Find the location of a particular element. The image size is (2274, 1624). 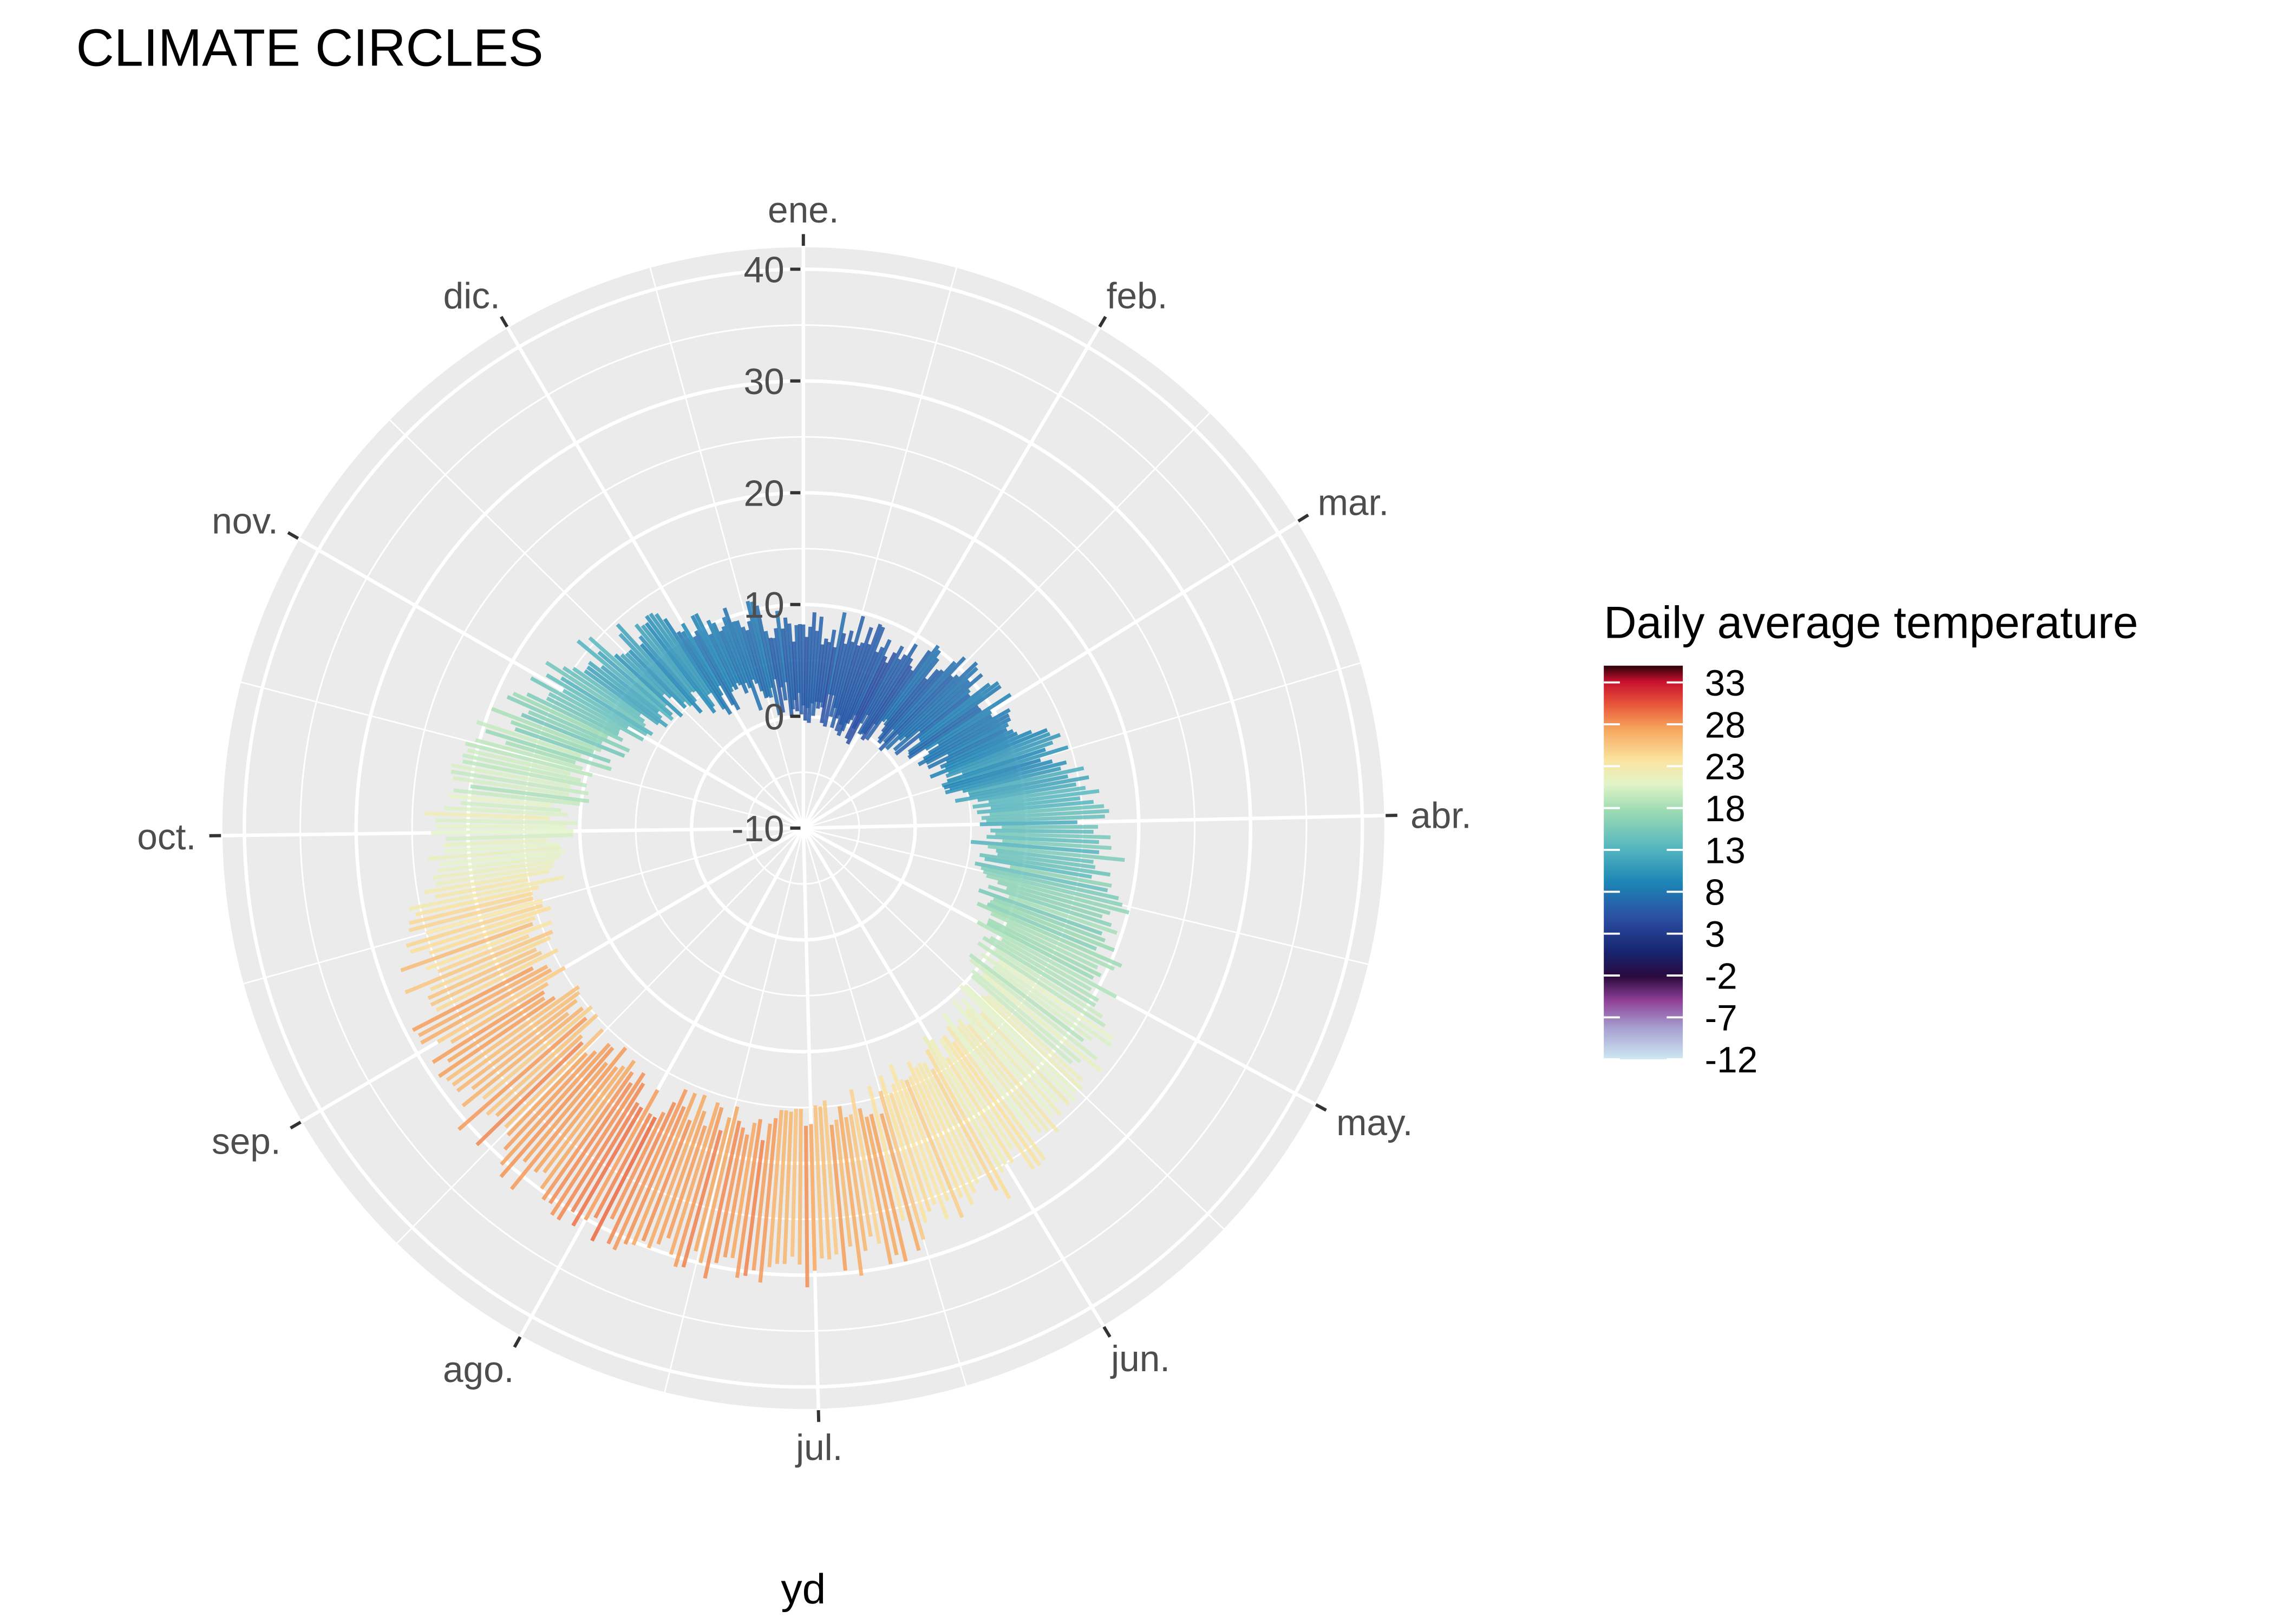

month-label: jun. is located at coordinates (1140, 1359).